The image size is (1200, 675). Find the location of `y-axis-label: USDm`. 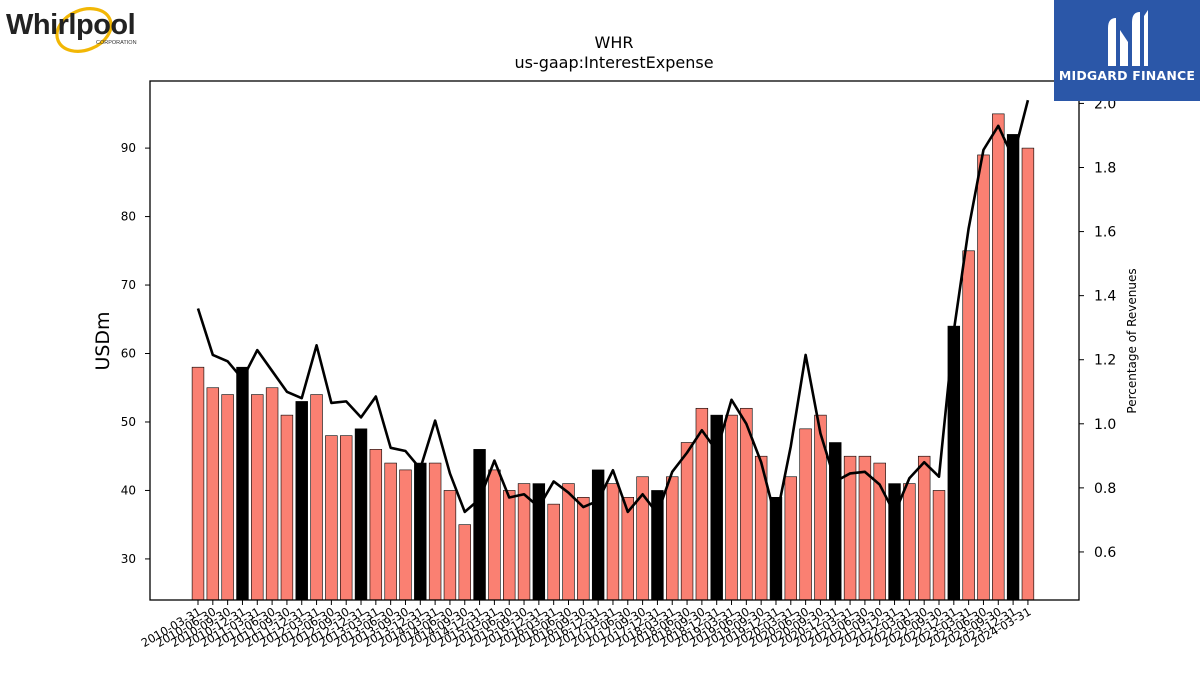

y-axis-label: USDm is located at coordinates (103, 340).